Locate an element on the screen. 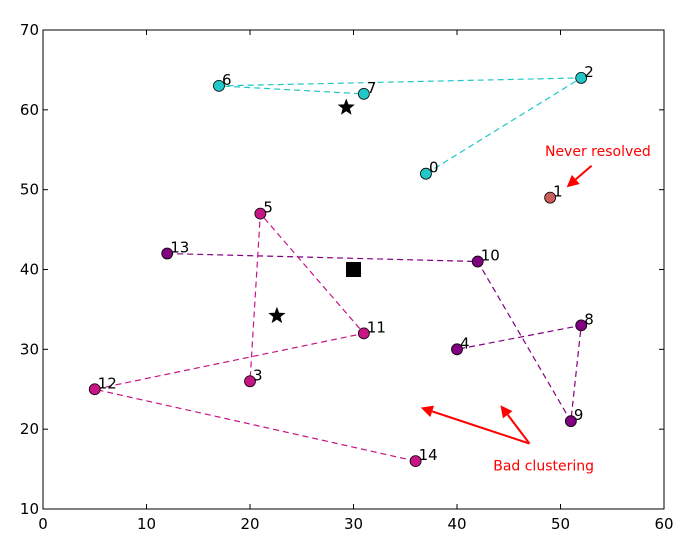 This screenshot has width=696, height=547. star-cyan-centroid is located at coordinates (346, 106).